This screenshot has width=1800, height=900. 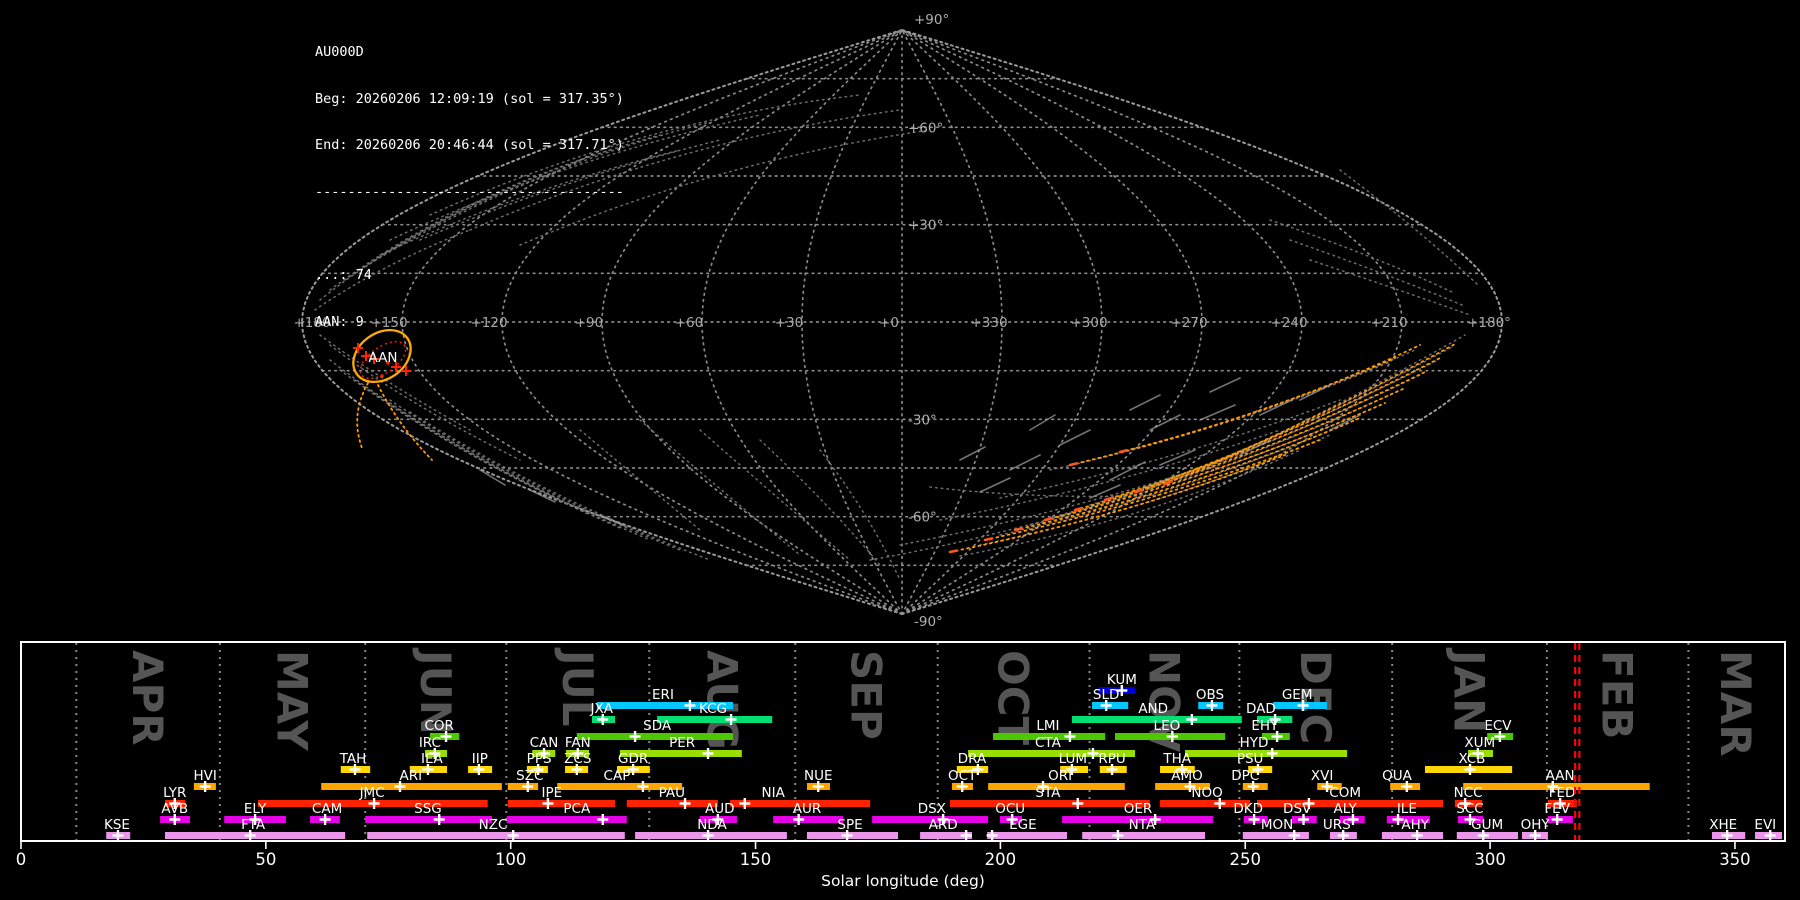 What do you see at coordinates (1206, 793) in the screenshot?
I see `shower-code-label-NOO: NOO` at bounding box center [1206, 793].